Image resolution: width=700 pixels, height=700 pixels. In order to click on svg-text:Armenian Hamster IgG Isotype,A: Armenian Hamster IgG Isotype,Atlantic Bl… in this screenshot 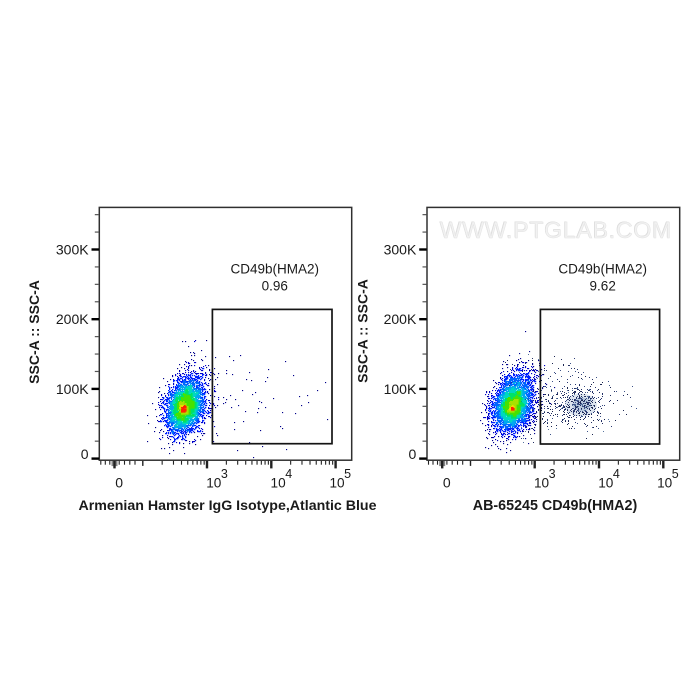, I will do `click(227, 506)`.